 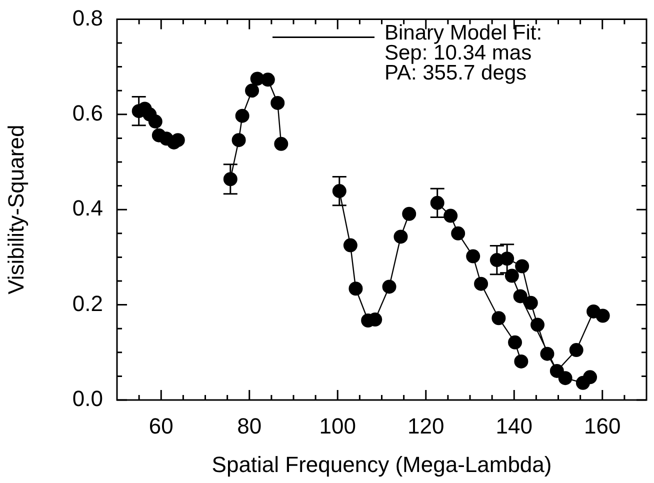 What do you see at coordinates (337, 425) in the screenshot?
I see `x-tick-label: 100` at bounding box center [337, 425].